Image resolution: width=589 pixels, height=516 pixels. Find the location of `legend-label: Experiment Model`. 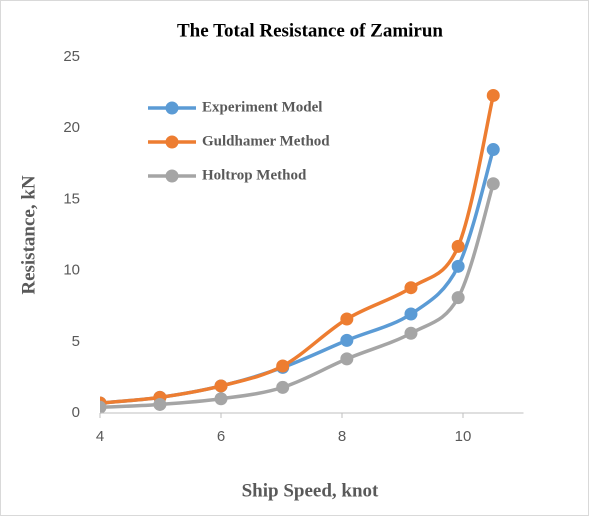

legend-label: Experiment Model is located at coordinates (262, 107).